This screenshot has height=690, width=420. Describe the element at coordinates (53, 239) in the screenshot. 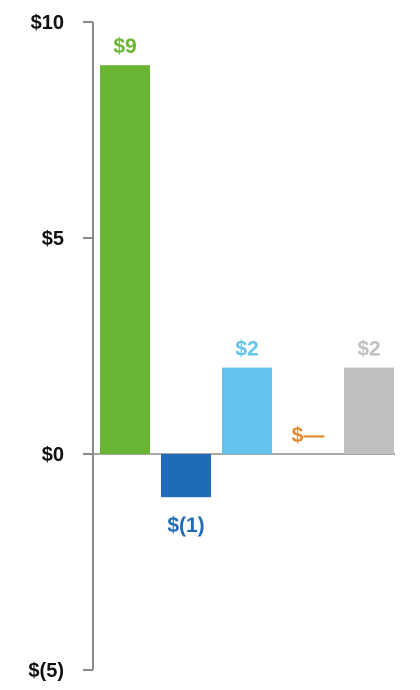

I see `y-tick-label: $5` at that location.